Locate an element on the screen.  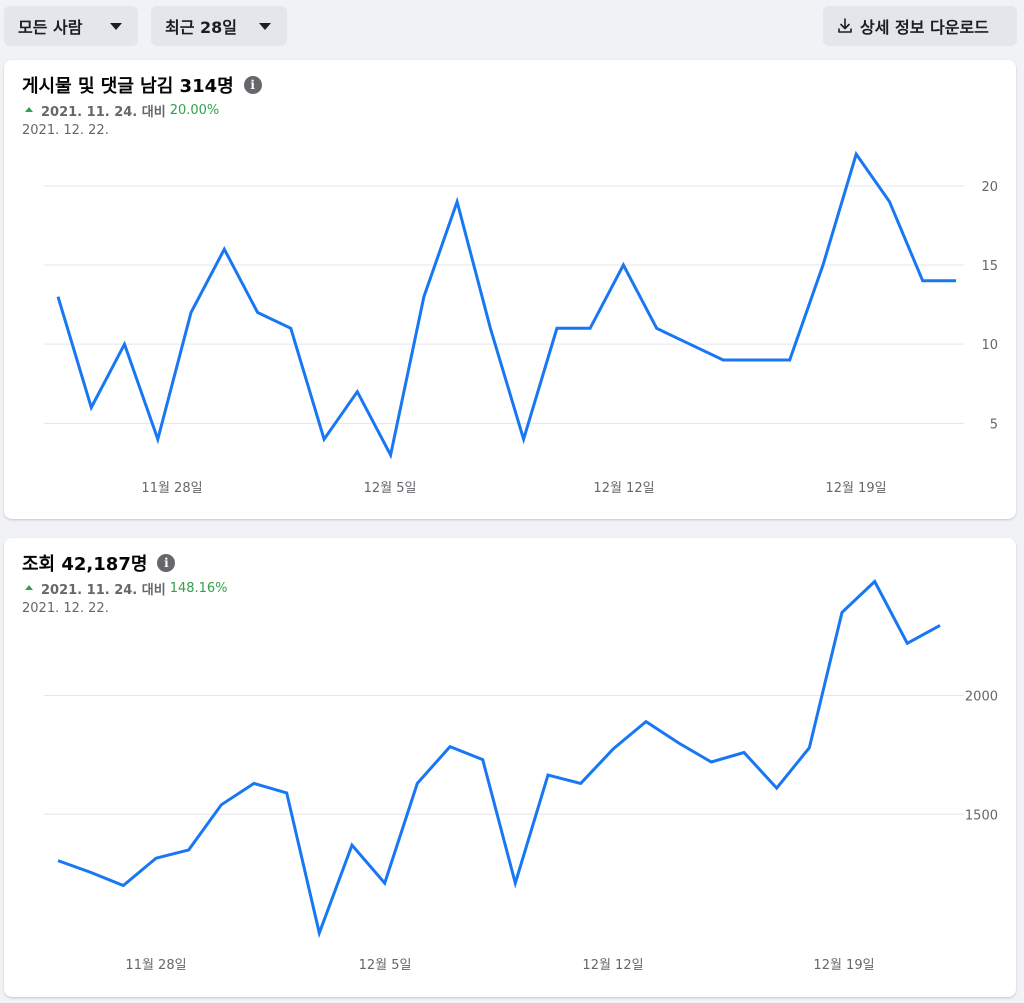
y-tick-label: 1500 is located at coordinates (981, 815).